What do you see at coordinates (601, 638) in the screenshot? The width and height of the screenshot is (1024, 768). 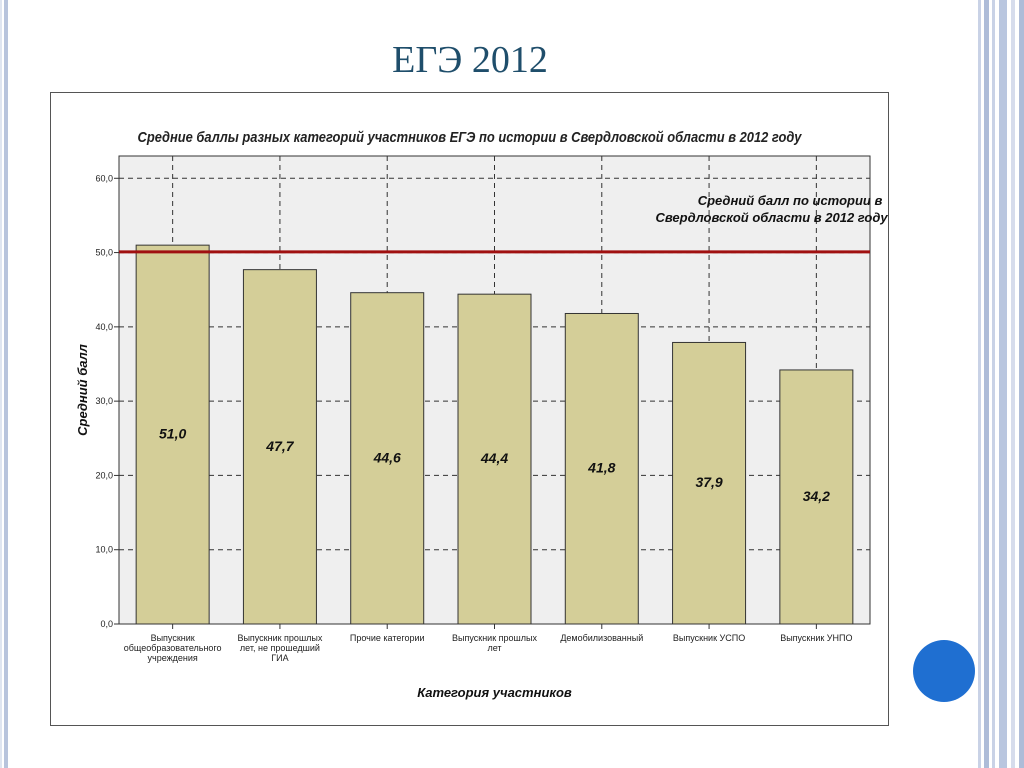 I see `x-tick-label: Демобилизованный` at bounding box center [601, 638].